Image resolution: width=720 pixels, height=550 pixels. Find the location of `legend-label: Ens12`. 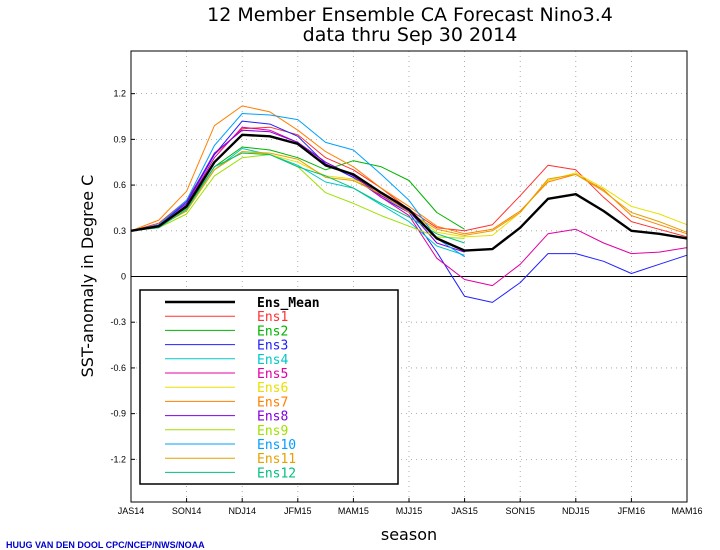

legend-label: Ens12 is located at coordinates (276, 473).